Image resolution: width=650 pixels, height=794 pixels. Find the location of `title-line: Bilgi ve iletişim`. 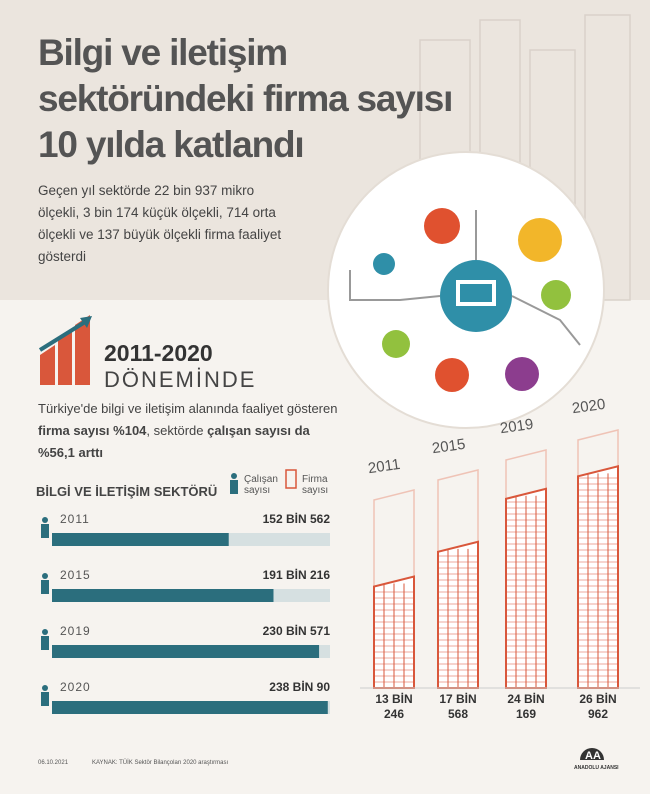

title-line: Bilgi ve iletişim is located at coordinates (163, 52).